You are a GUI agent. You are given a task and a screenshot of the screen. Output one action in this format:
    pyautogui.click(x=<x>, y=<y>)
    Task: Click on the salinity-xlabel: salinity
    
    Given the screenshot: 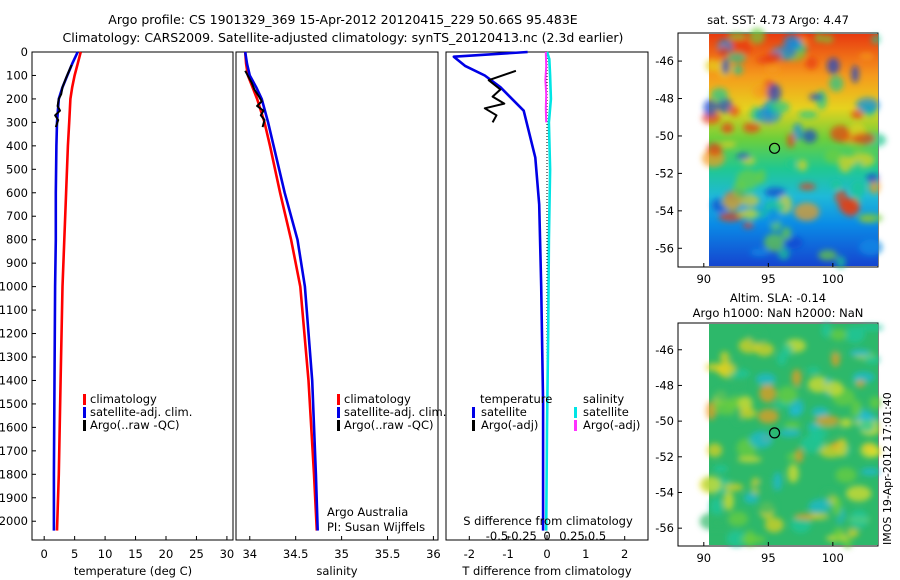 What is the action you would take?
    pyautogui.click(x=336, y=571)
    